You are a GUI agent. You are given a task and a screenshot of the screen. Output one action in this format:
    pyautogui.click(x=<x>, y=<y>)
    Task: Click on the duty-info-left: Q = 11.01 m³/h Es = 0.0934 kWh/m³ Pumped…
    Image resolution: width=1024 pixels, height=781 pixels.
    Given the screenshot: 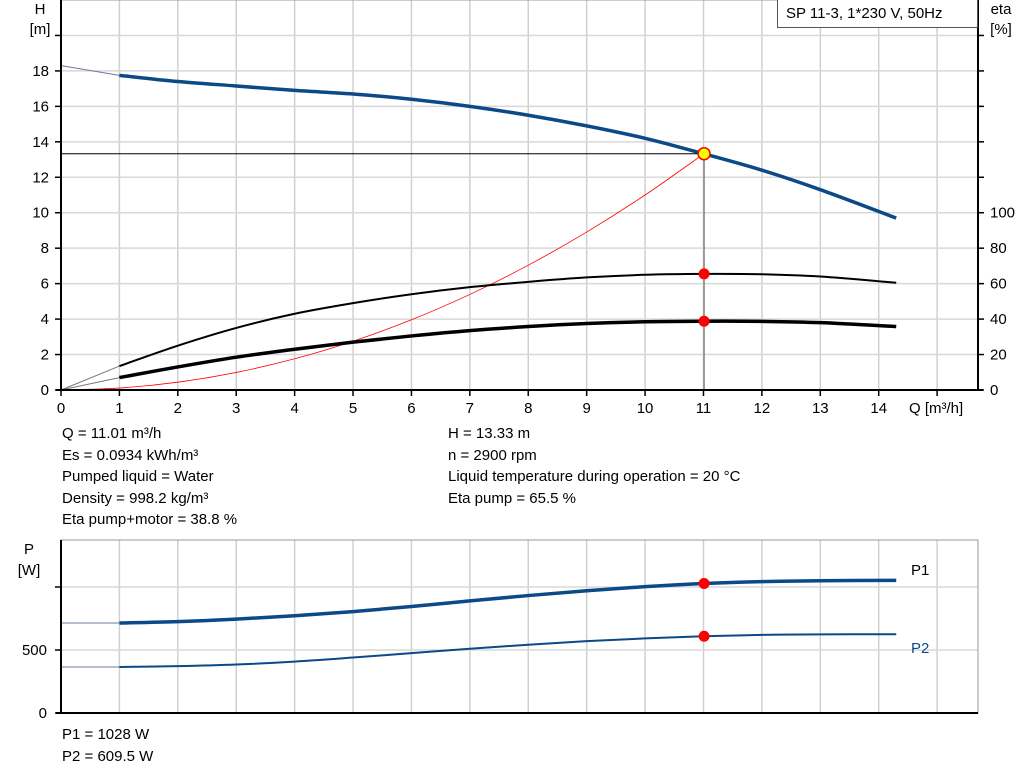 What is the action you would take?
    pyautogui.click(x=149, y=477)
    